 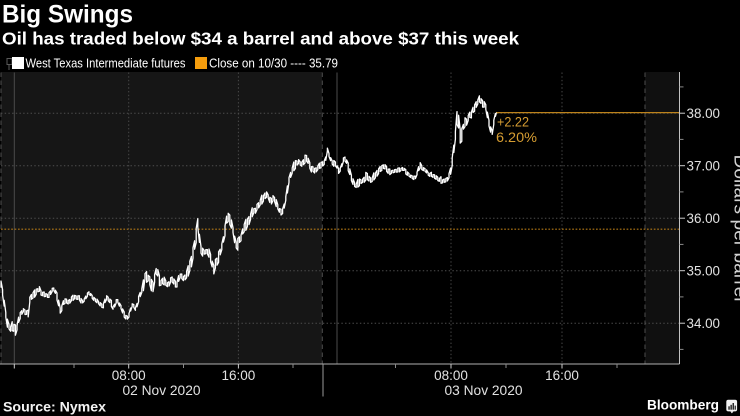 What do you see at coordinates (683, 405) in the screenshot?
I see `svg-text: Bloomberg` at bounding box center [683, 405].